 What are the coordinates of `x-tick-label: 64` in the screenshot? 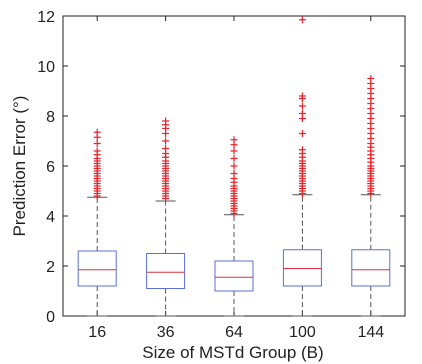 It's located at (234, 332).